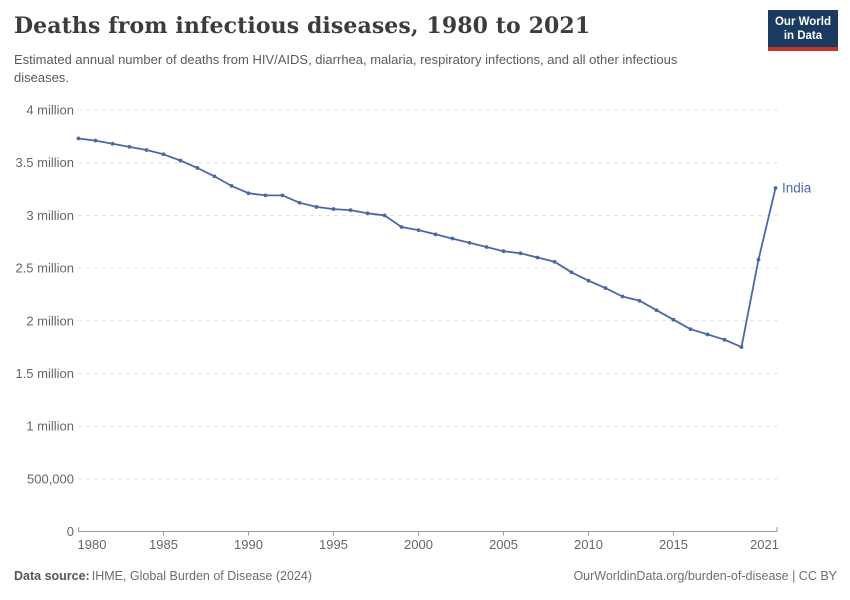  What do you see at coordinates (803, 36) in the screenshot?
I see `owid-logo-line2: in Data` at bounding box center [803, 36].